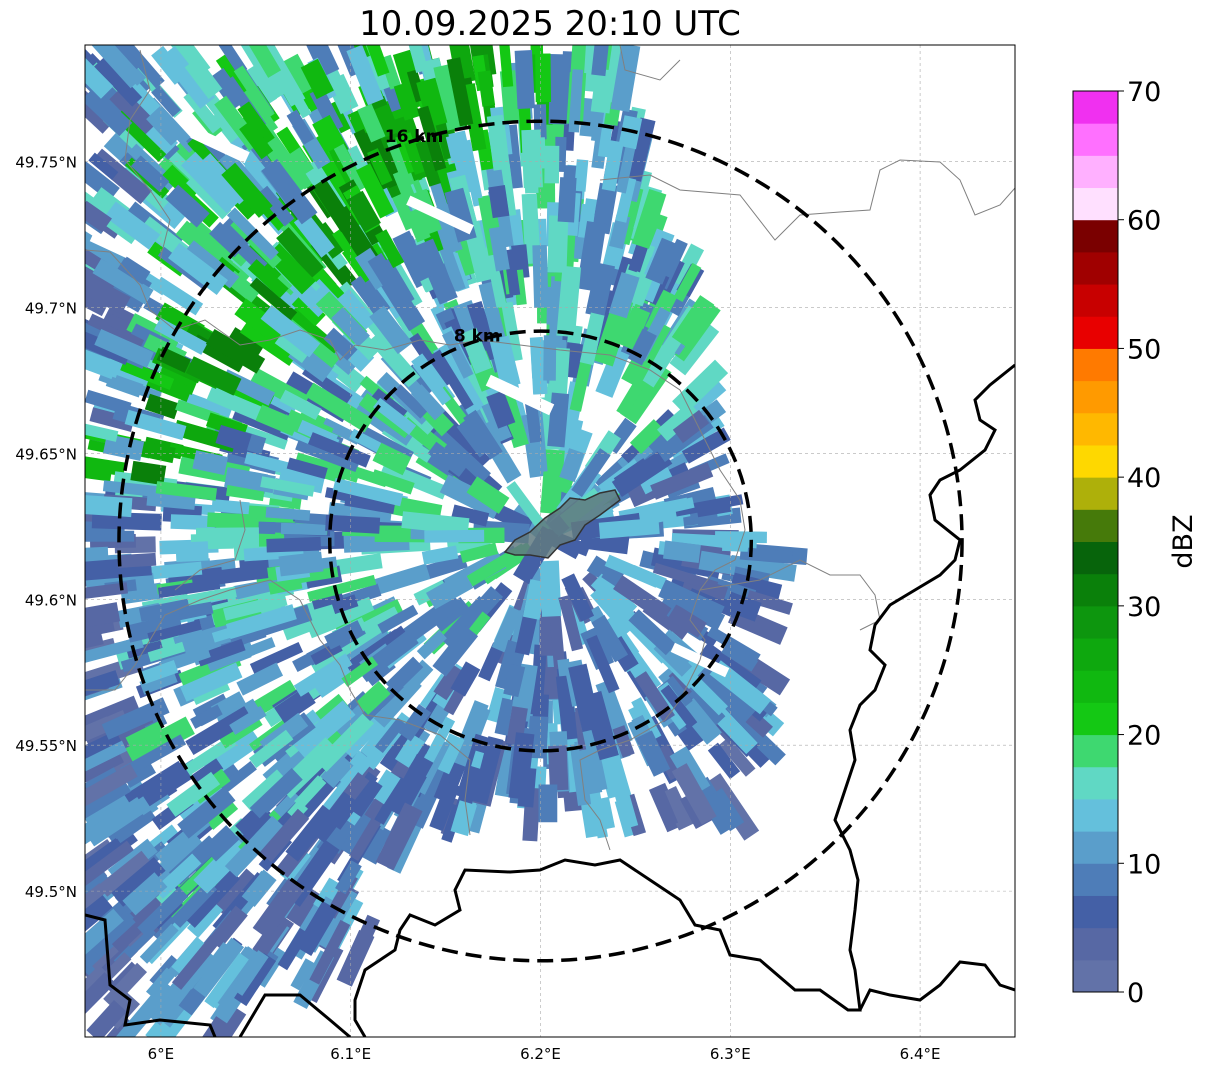 Image resolution: width=1207 pixels, height=1073 pixels. Describe the element at coordinates (1144, 349) in the screenshot. I see `colorbar-tick-label: 50` at that location.